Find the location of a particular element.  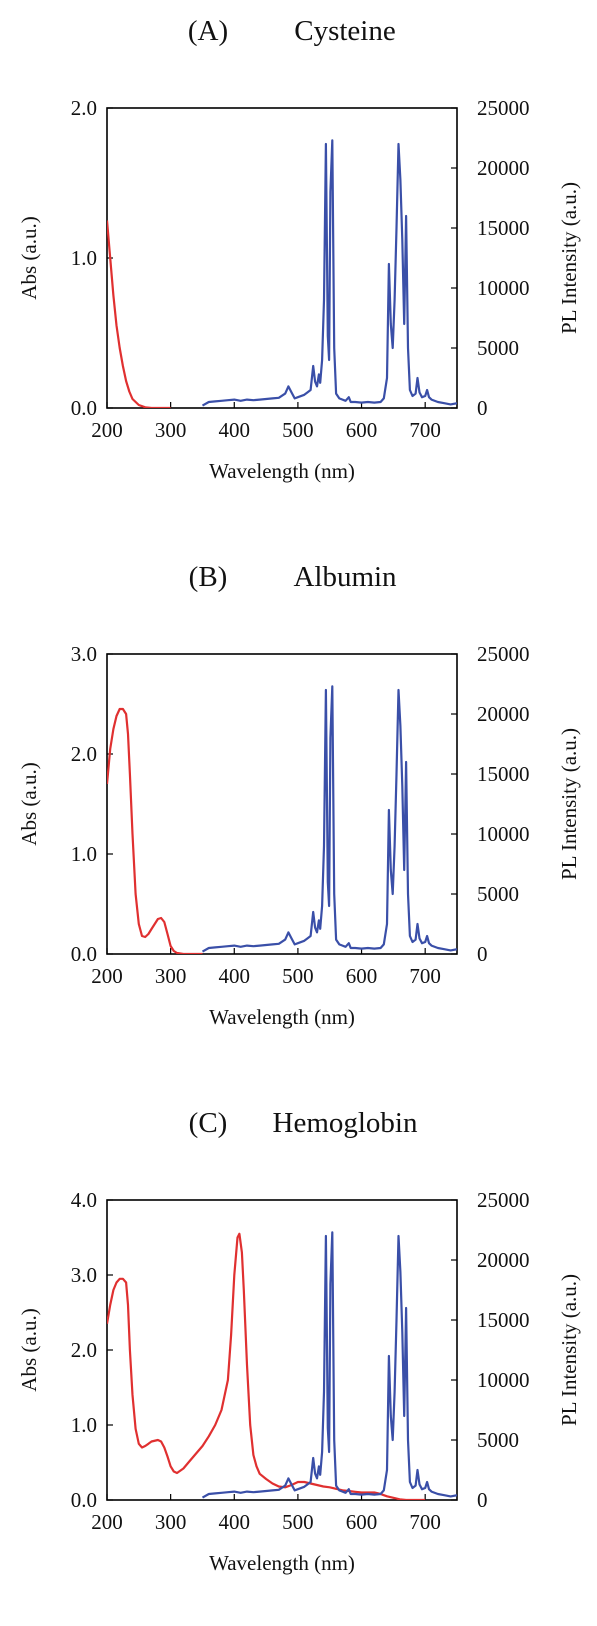

chart-title: Hemoglobin is located at coordinates (345, 1123).